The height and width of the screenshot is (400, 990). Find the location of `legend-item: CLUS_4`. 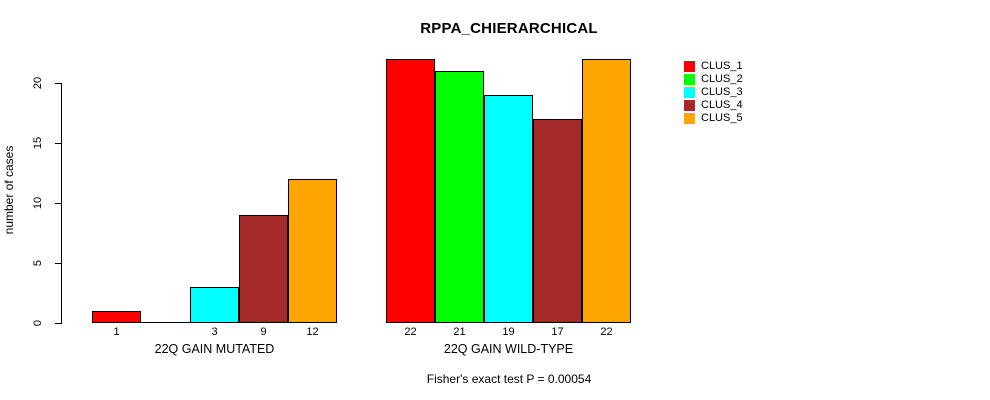

legend-item: CLUS_4 is located at coordinates (713, 105).